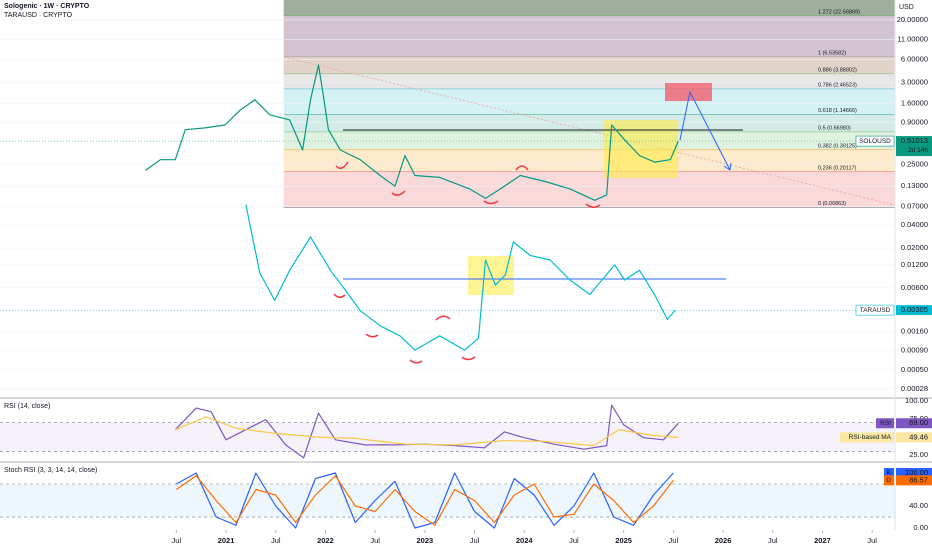  I want to click on y-tick-label: 0.00160, so click(914, 330).